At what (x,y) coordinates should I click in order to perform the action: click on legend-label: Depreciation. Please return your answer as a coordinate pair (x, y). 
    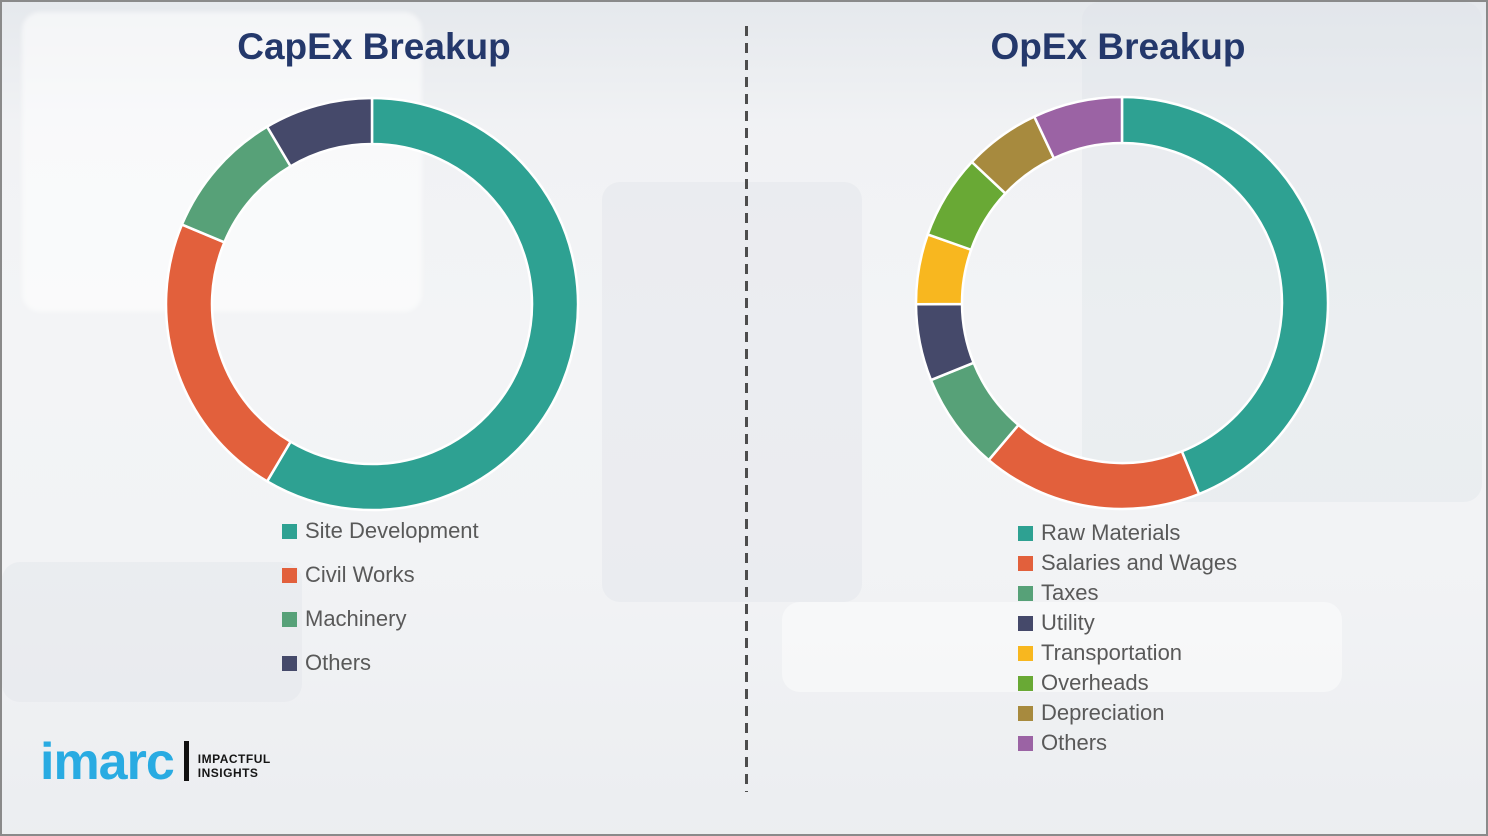
    Looking at the image, I should click on (1103, 712).